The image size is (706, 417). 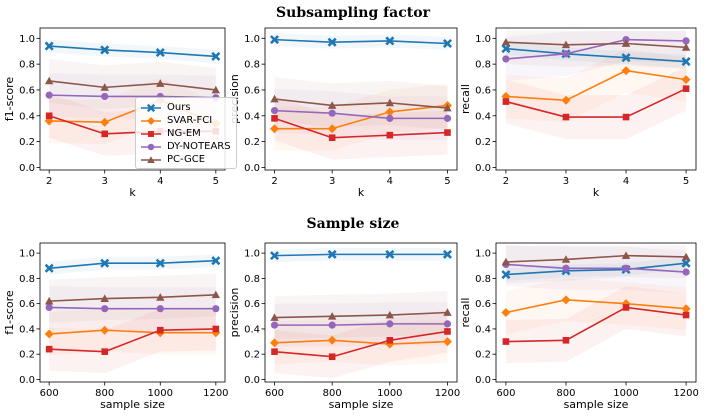 I want to click on panel-r1c2-xtick-label: 4, so click(x=390, y=181).